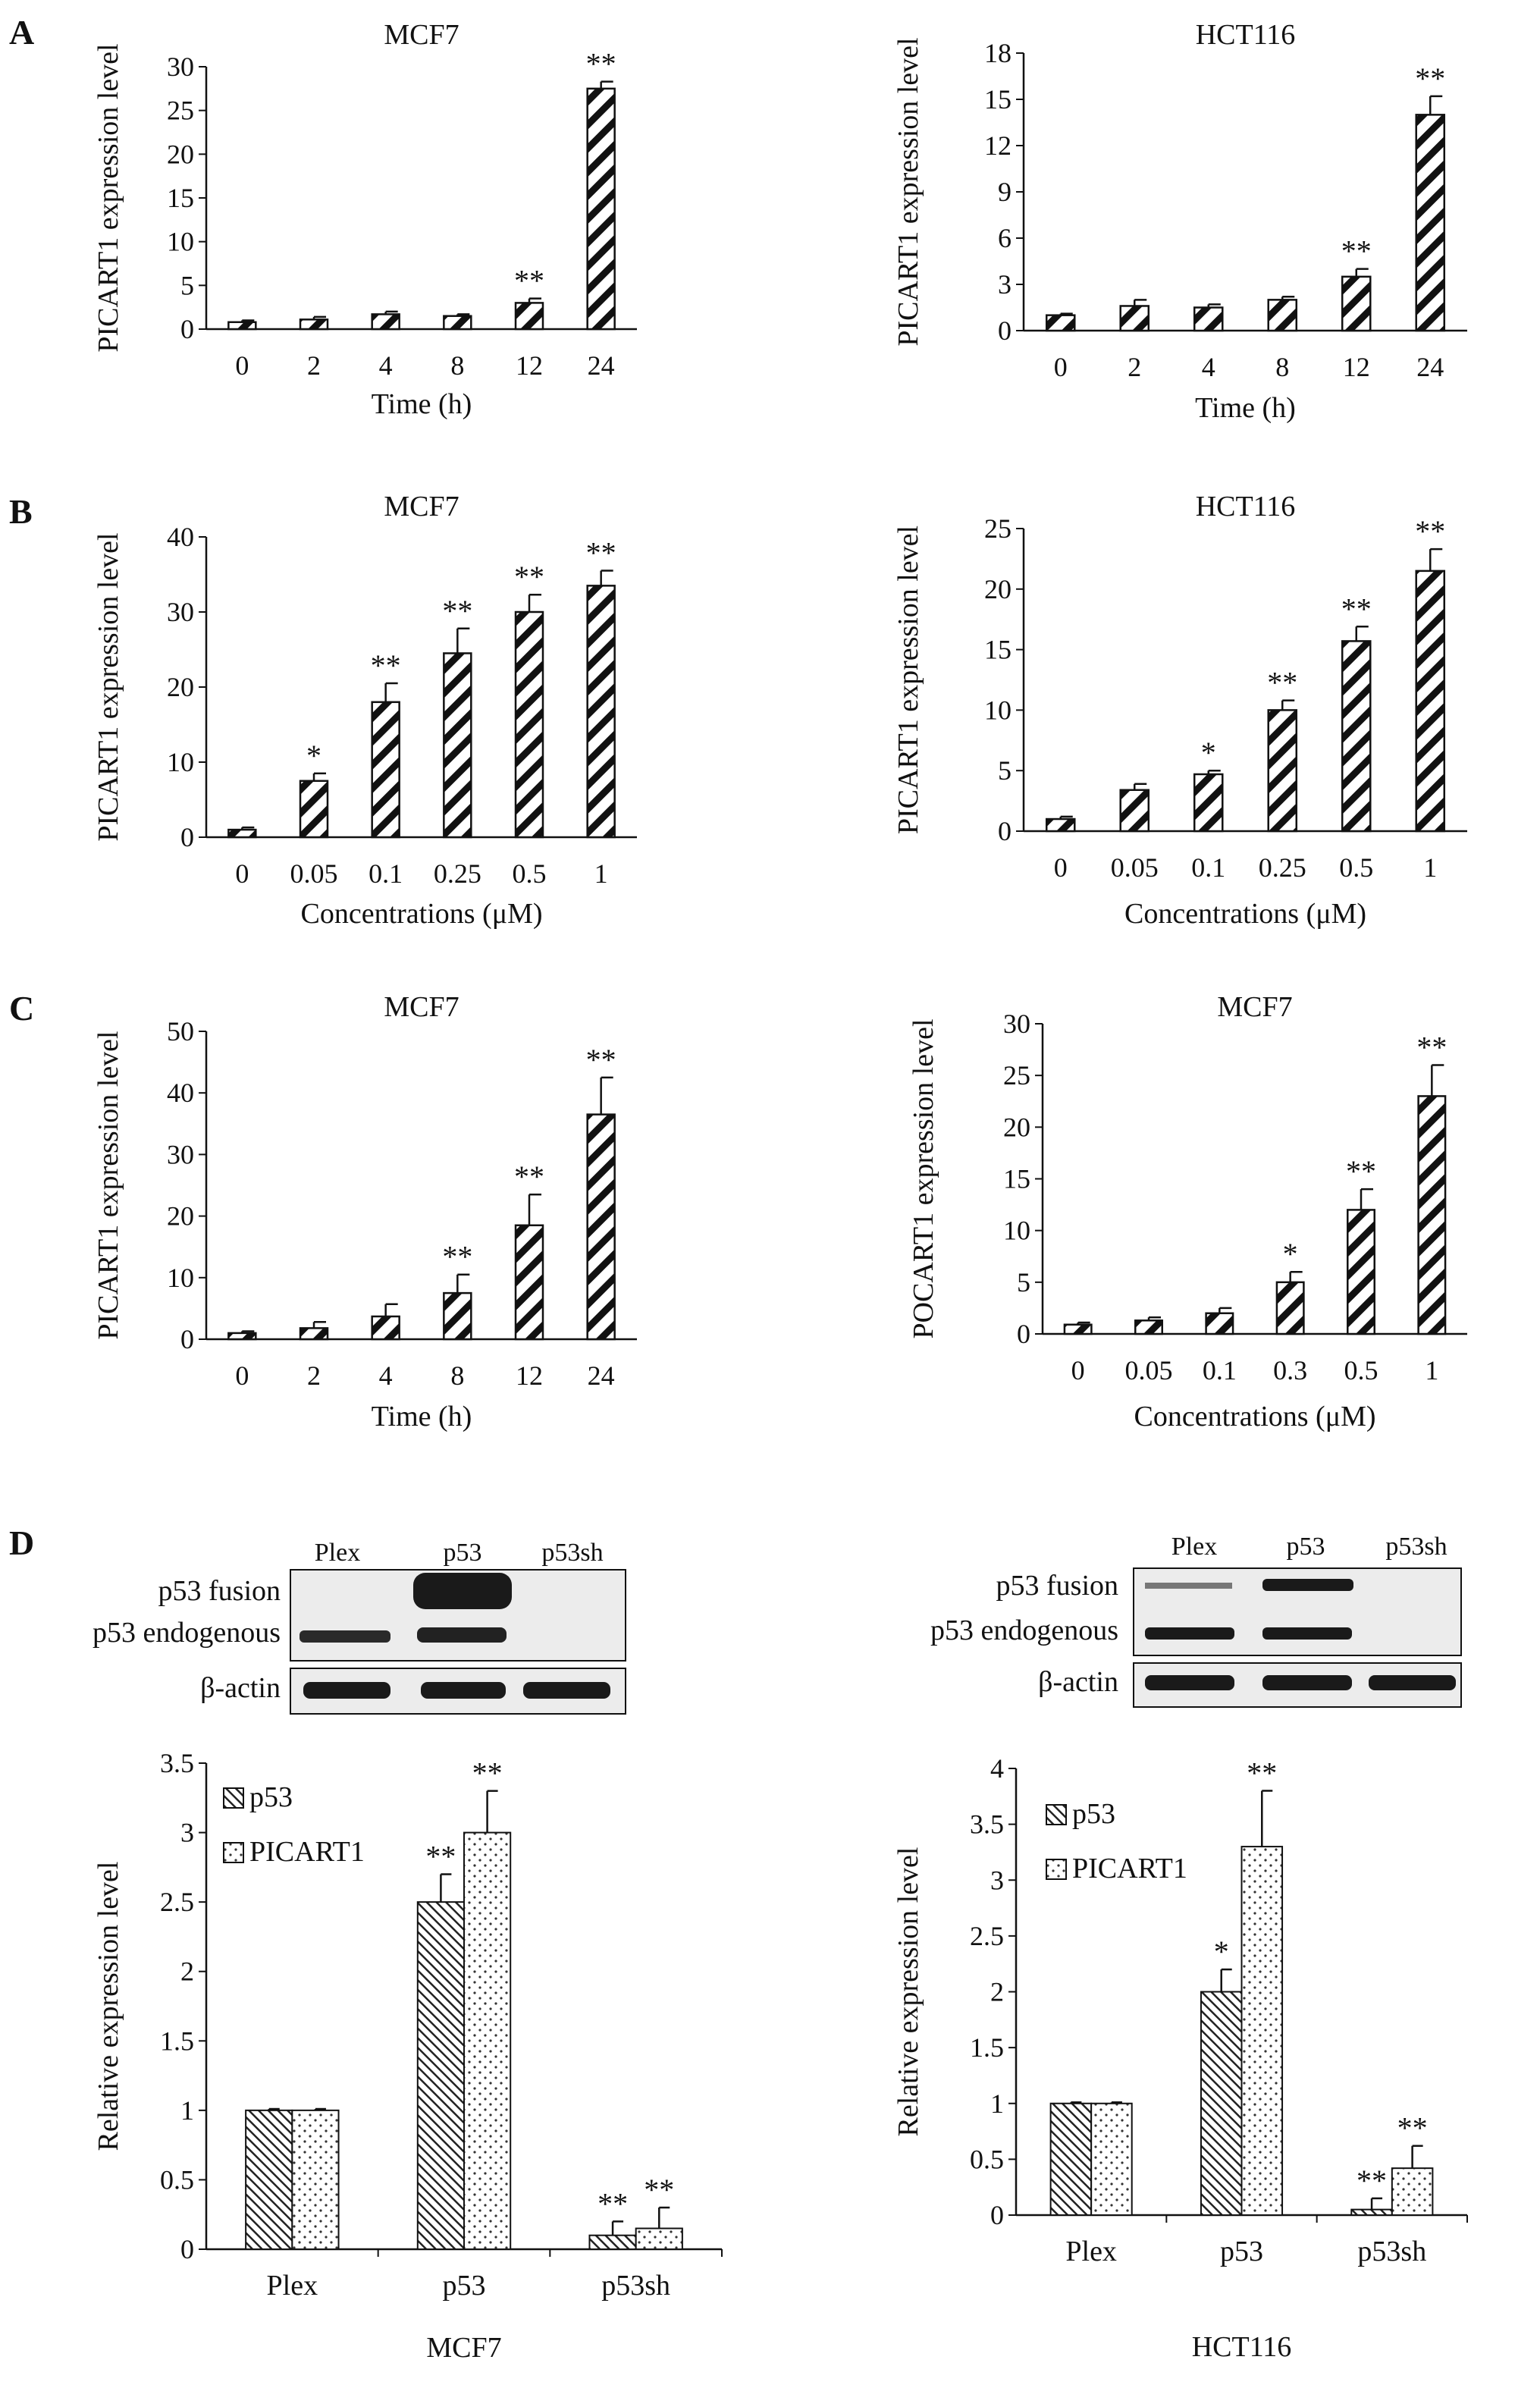 The height and width of the screenshot is (2388, 1540). What do you see at coordinates (1246, 507) in the screenshot?
I see `chart-title: HCT116` at bounding box center [1246, 507].